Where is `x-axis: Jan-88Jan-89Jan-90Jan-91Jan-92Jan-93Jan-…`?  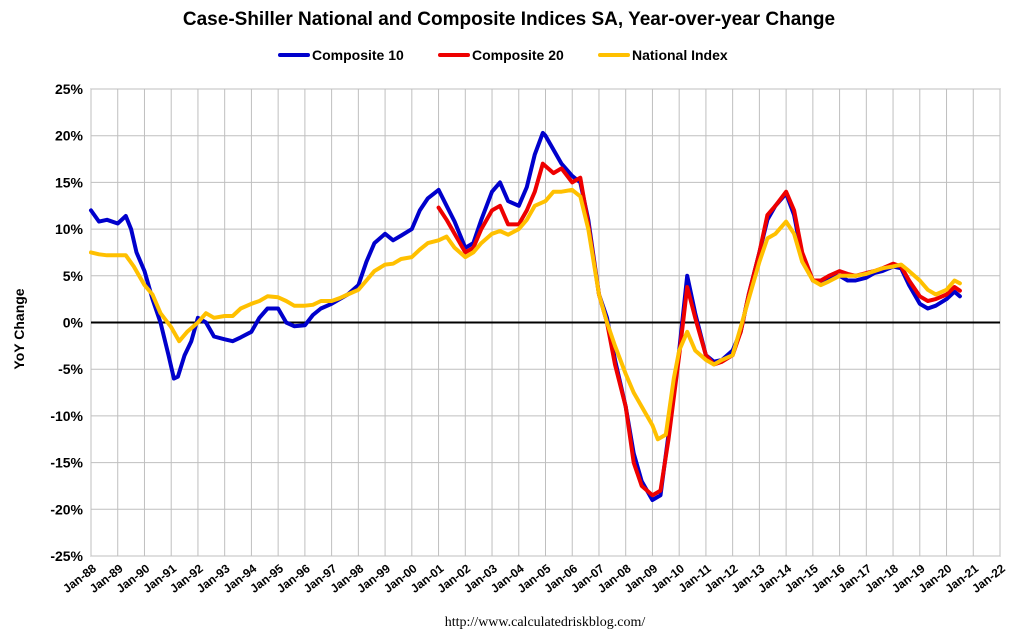
x-axis: Jan-88Jan-89Jan-90Jan-91Jan-92Jan-93Jan-… is located at coordinates (534, 578).